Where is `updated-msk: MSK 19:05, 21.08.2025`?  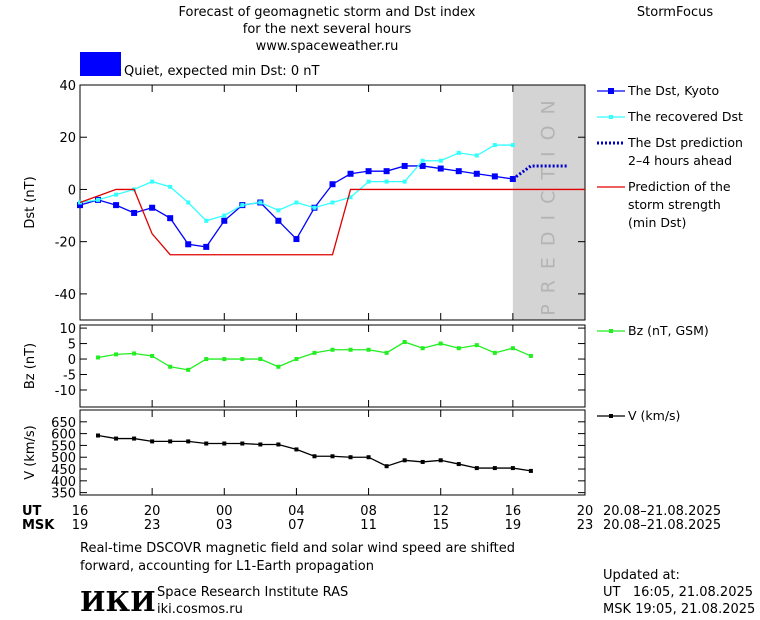 updated-msk: MSK 19:05, 21.08.2025 is located at coordinates (679, 609).